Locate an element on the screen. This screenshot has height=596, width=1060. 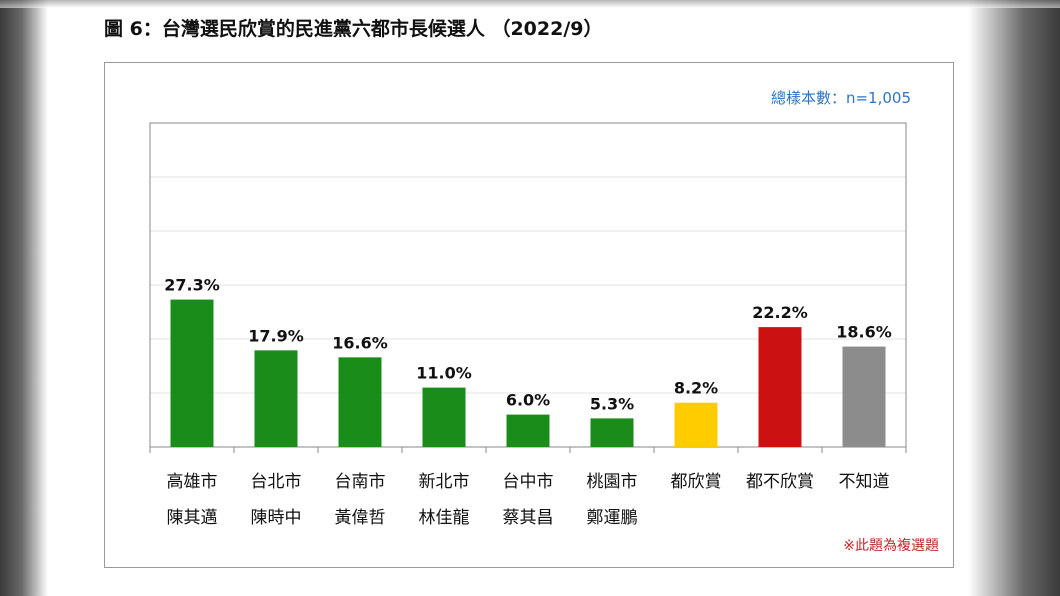
multiple-choice-footnote: ※此題為複選題 is located at coordinates (891, 546).